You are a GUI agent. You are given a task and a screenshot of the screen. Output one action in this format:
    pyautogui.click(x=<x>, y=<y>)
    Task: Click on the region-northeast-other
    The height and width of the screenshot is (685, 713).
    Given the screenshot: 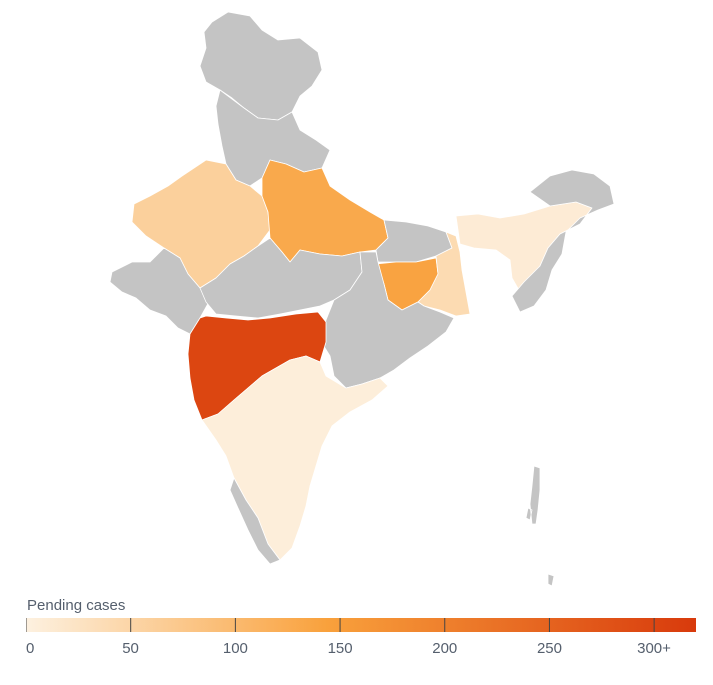 What is the action you would take?
    pyautogui.click(x=563, y=241)
    